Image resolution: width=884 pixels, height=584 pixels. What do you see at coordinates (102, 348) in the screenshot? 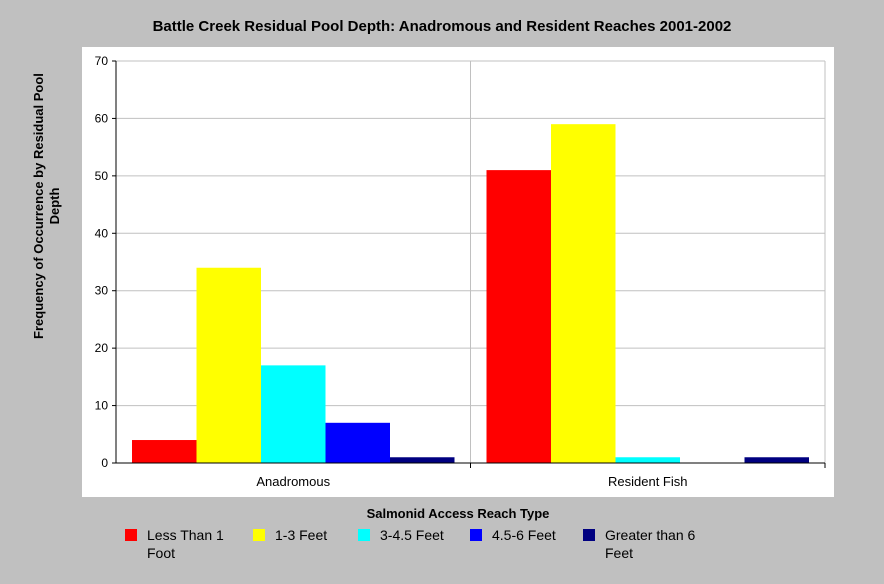
I see `y-tick-label: 20` at bounding box center [102, 348].